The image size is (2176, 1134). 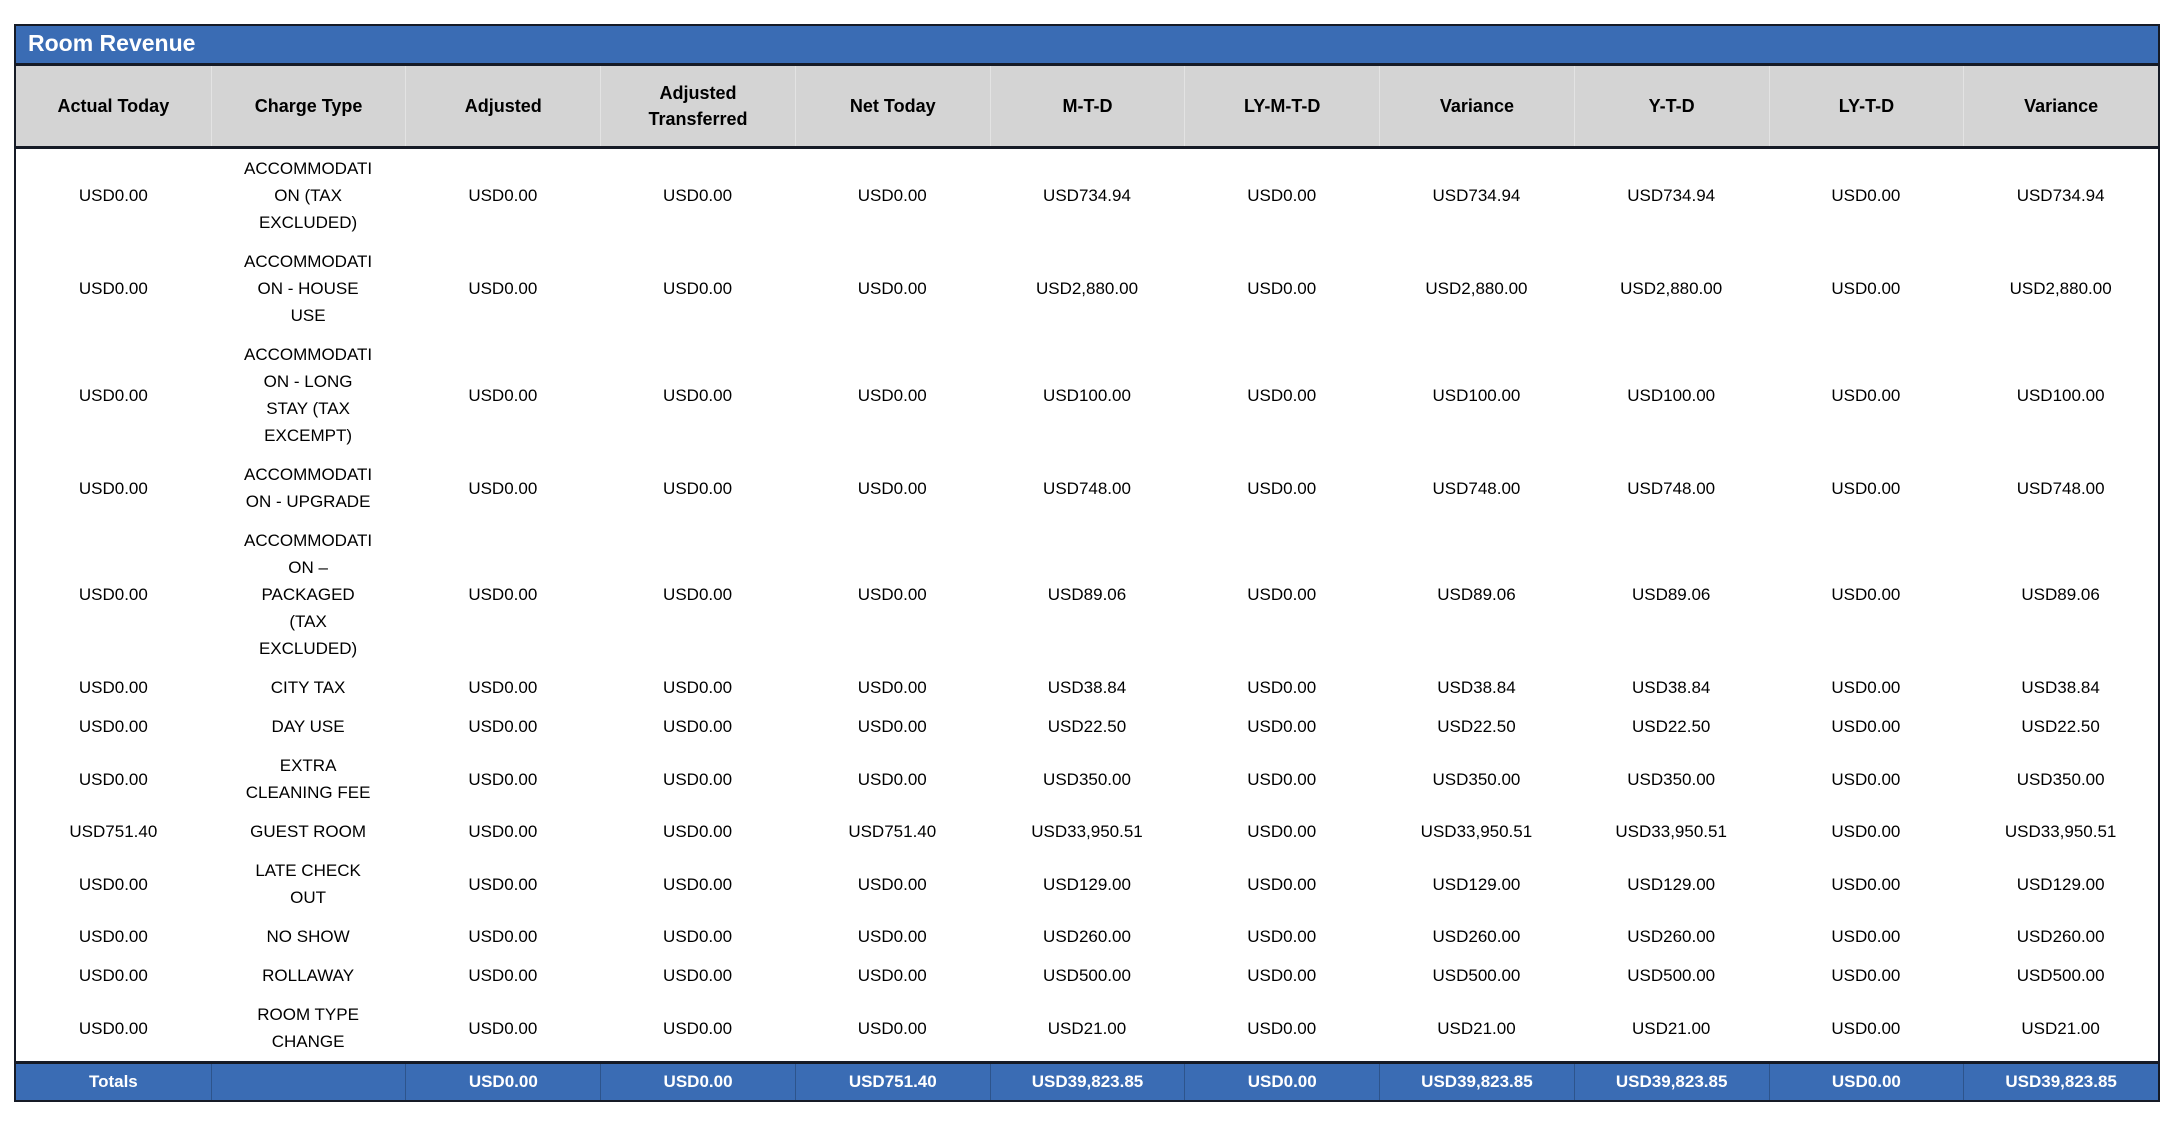 What do you see at coordinates (112, 43) in the screenshot?
I see `report-title: Room Revenue` at bounding box center [112, 43].